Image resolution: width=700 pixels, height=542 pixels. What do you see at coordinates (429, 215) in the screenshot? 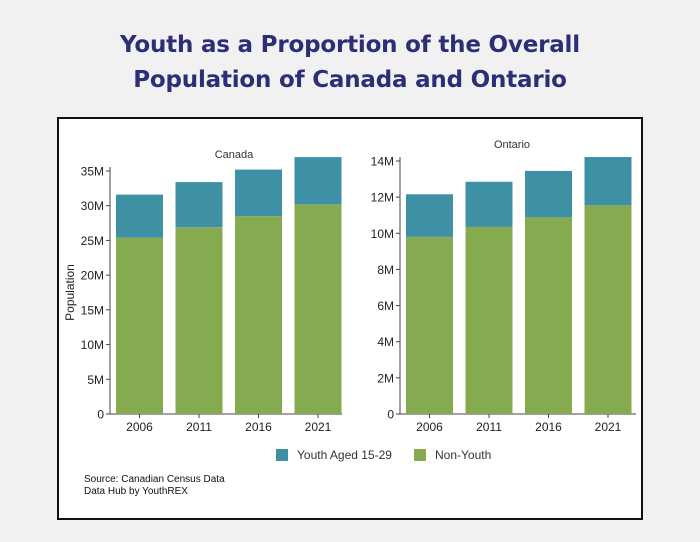
I see `ontario-bar-youth-aged-15-29-2006` at bounding box center [429, 215].